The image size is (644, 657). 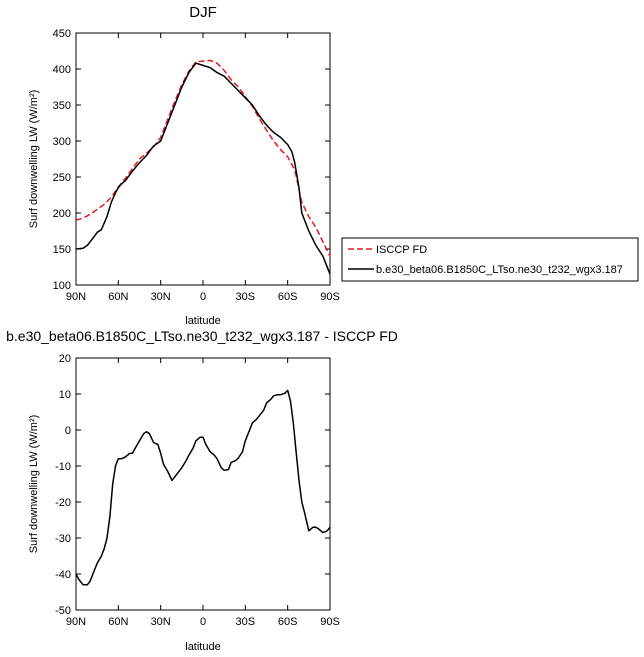 I want to click on y-tick-label: -20, so click(x=63, y=503).